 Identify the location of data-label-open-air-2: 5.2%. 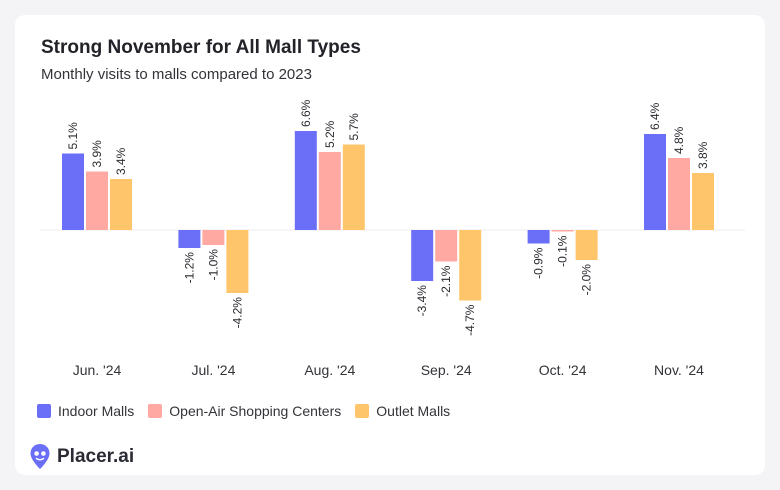
(330, 134).